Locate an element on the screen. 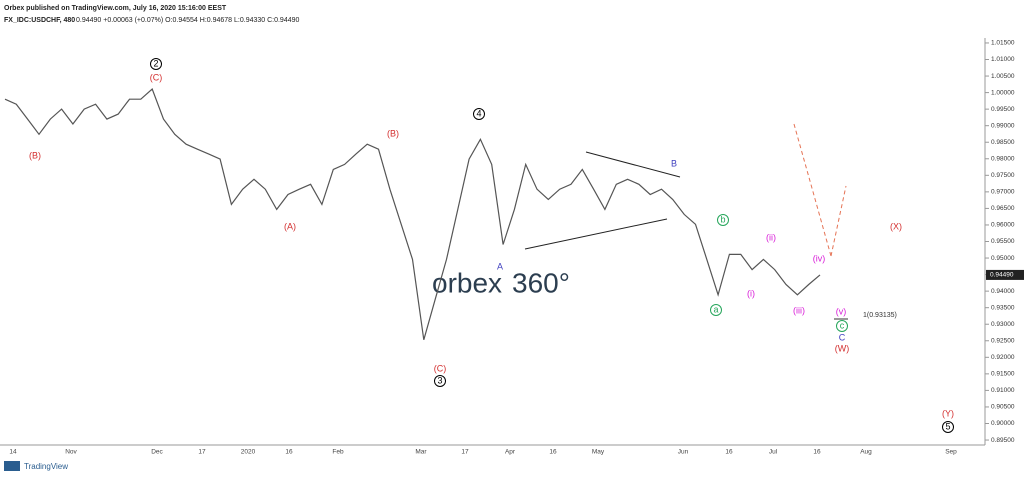 The height and width of the screenshot is (492, 1024). y-tick-label: 0.92000 is located at coordinates (1003, 357).